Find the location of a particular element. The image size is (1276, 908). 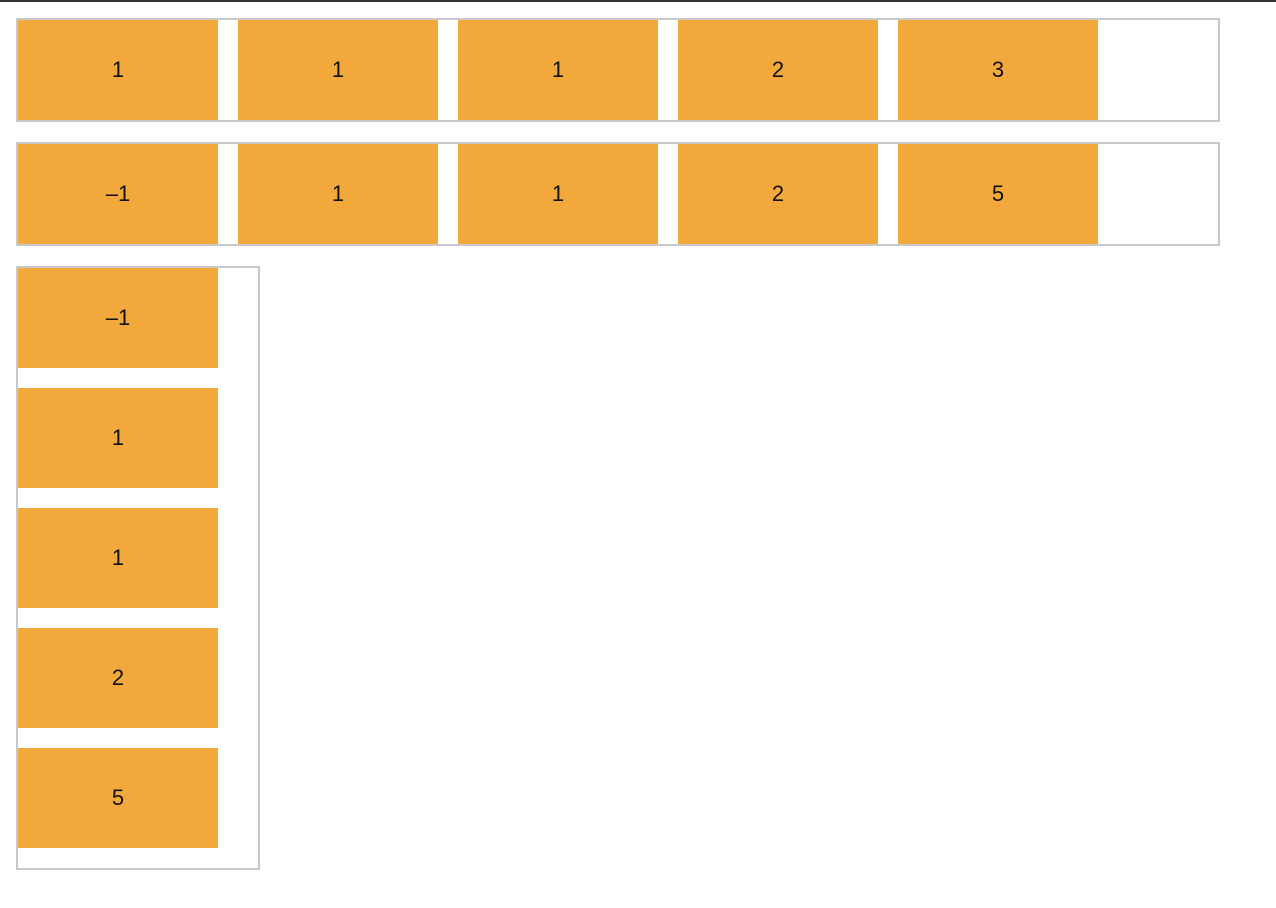

top-divider is located at coordinates (638, 1).